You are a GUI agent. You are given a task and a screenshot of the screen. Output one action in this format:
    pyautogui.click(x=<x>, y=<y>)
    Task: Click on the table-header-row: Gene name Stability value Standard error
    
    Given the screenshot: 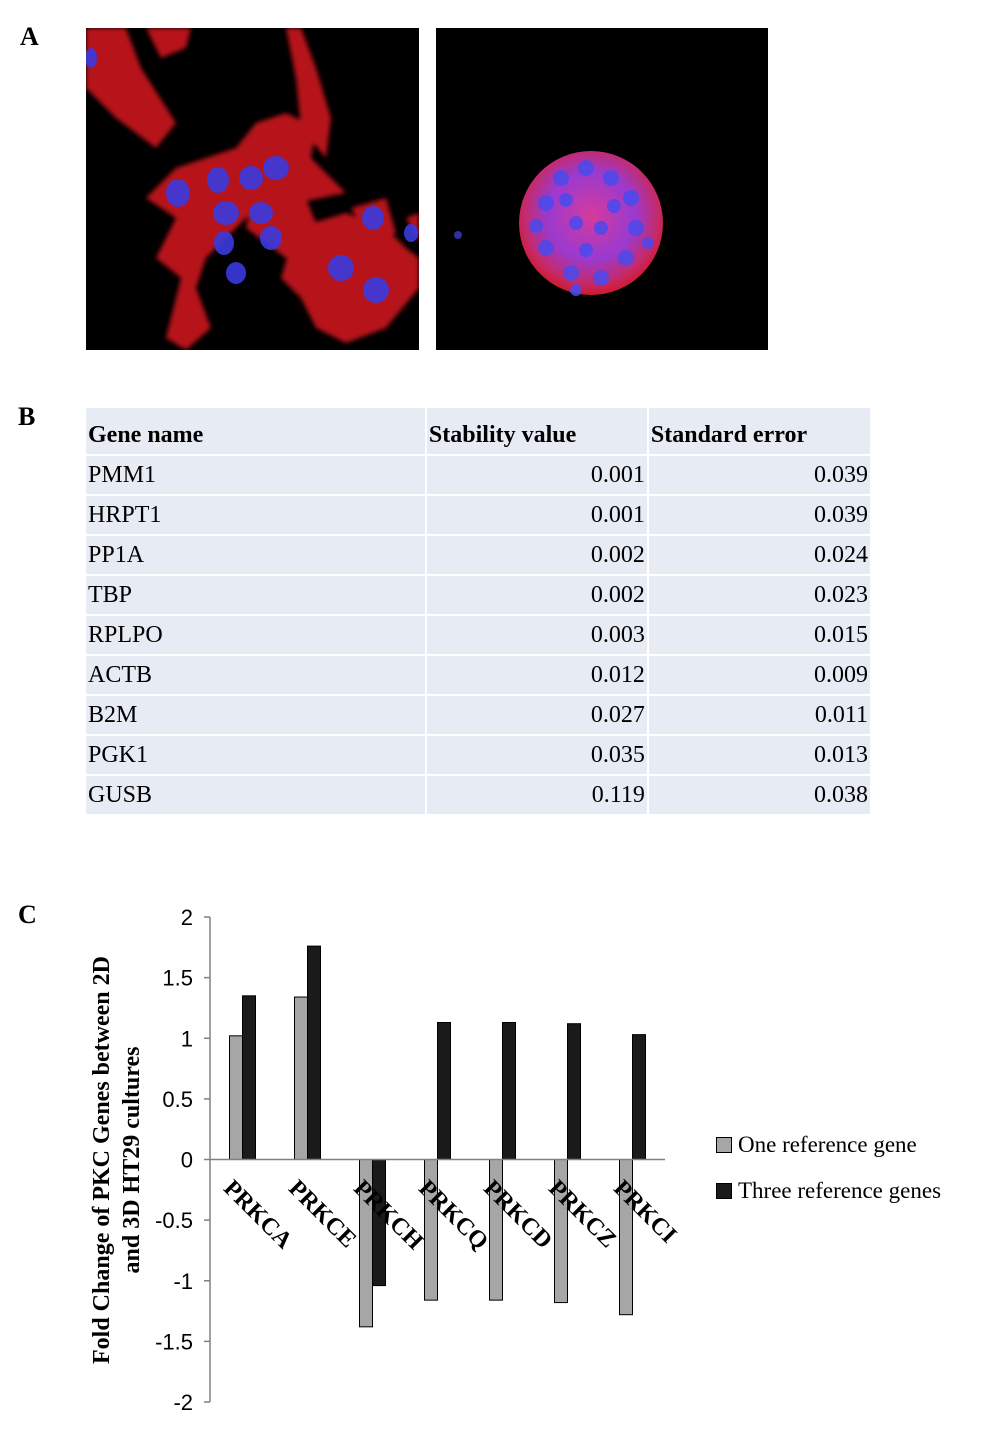 What is the action you would take?
    pyautogui.click(x=479, y=432)
    